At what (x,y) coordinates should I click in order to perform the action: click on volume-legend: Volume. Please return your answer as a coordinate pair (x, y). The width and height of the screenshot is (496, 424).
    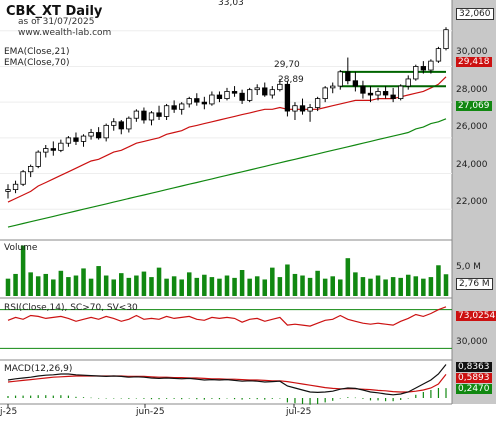
    Looking at the image, I should click on (21, 248).